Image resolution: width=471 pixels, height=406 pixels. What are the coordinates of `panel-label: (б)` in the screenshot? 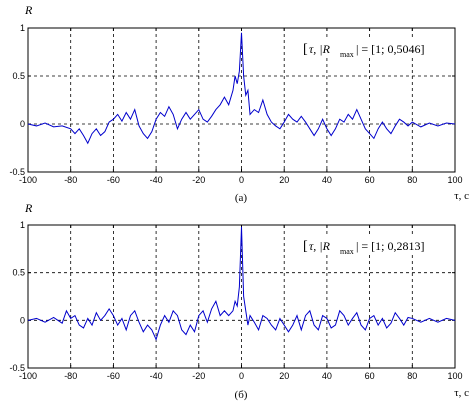 It's located at (241, 395).